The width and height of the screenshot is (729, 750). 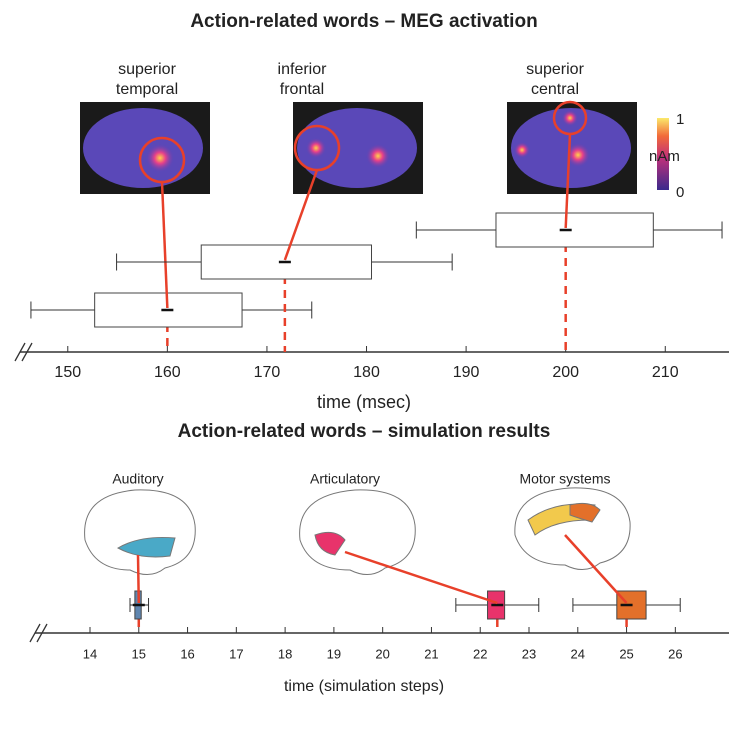 What do you see at coordinates (574, 230) in the screenshot?
I see `box` at bounding box center [574, 230].